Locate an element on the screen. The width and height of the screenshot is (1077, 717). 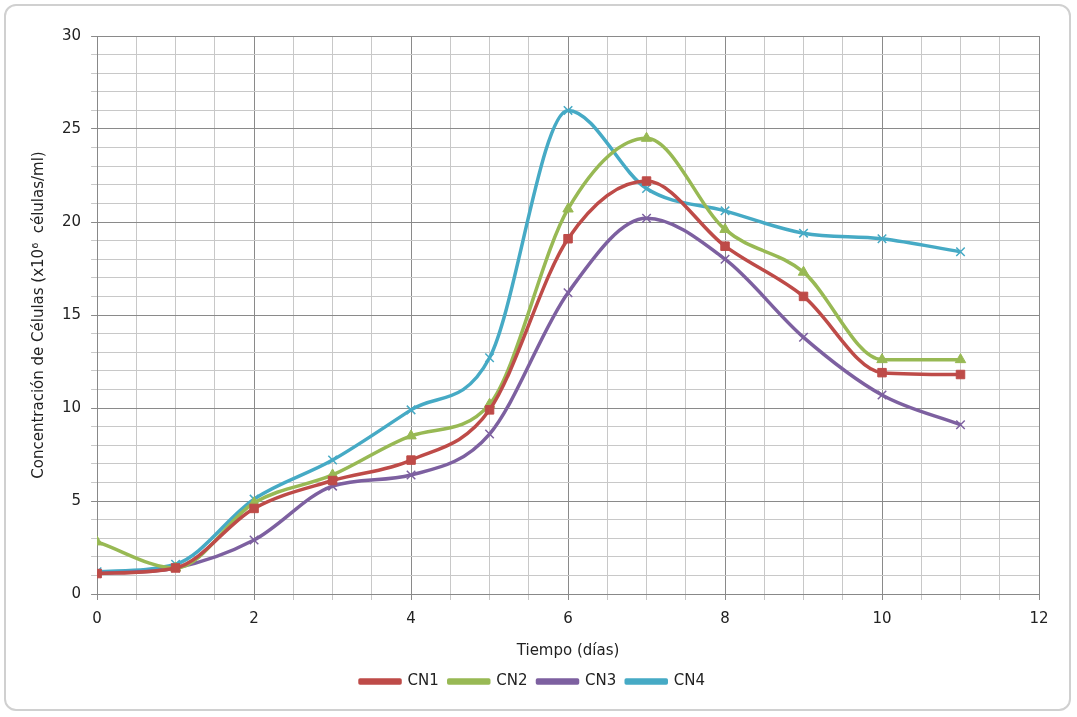
x-tick-label: 6 is located at coordinates (568, 617).